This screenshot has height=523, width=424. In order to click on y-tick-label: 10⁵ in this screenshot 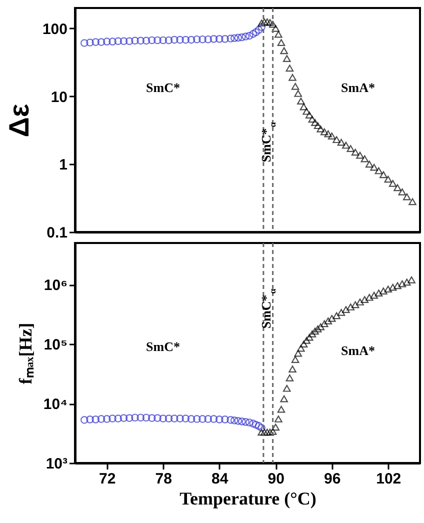, I will do `click(56, 345)`.